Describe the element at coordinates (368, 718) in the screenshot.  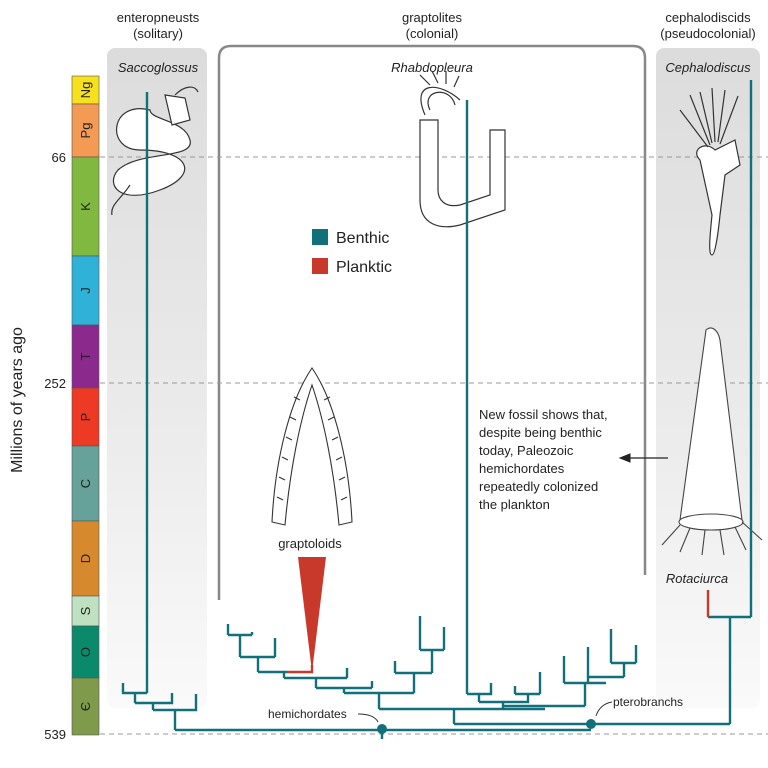
I see `hemichordates-pointer` at that location.